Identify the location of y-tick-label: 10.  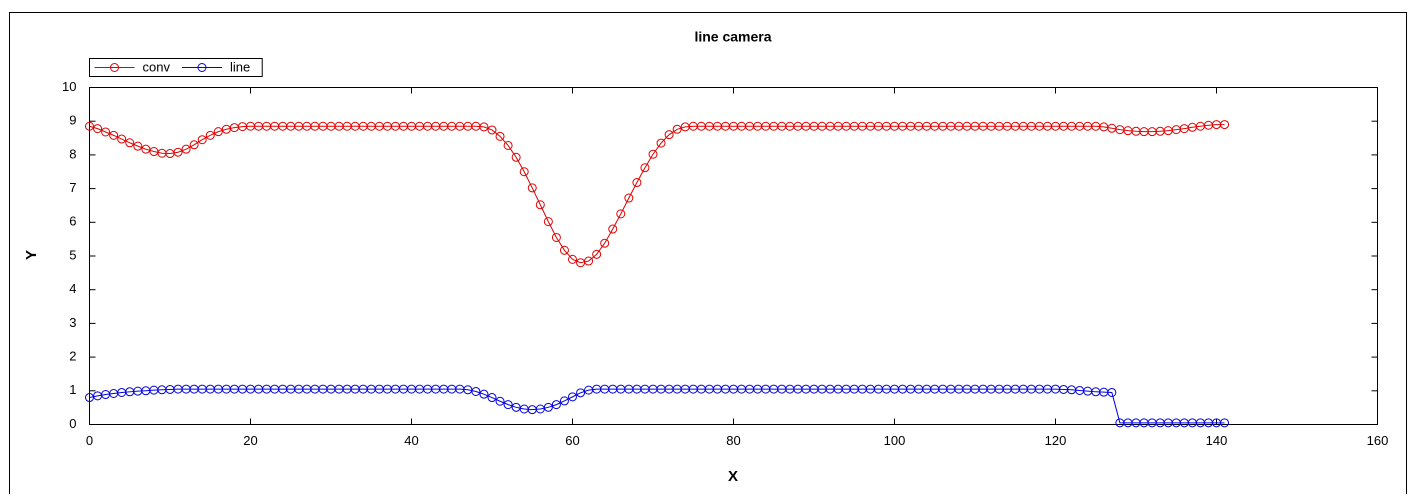
(69, 86).